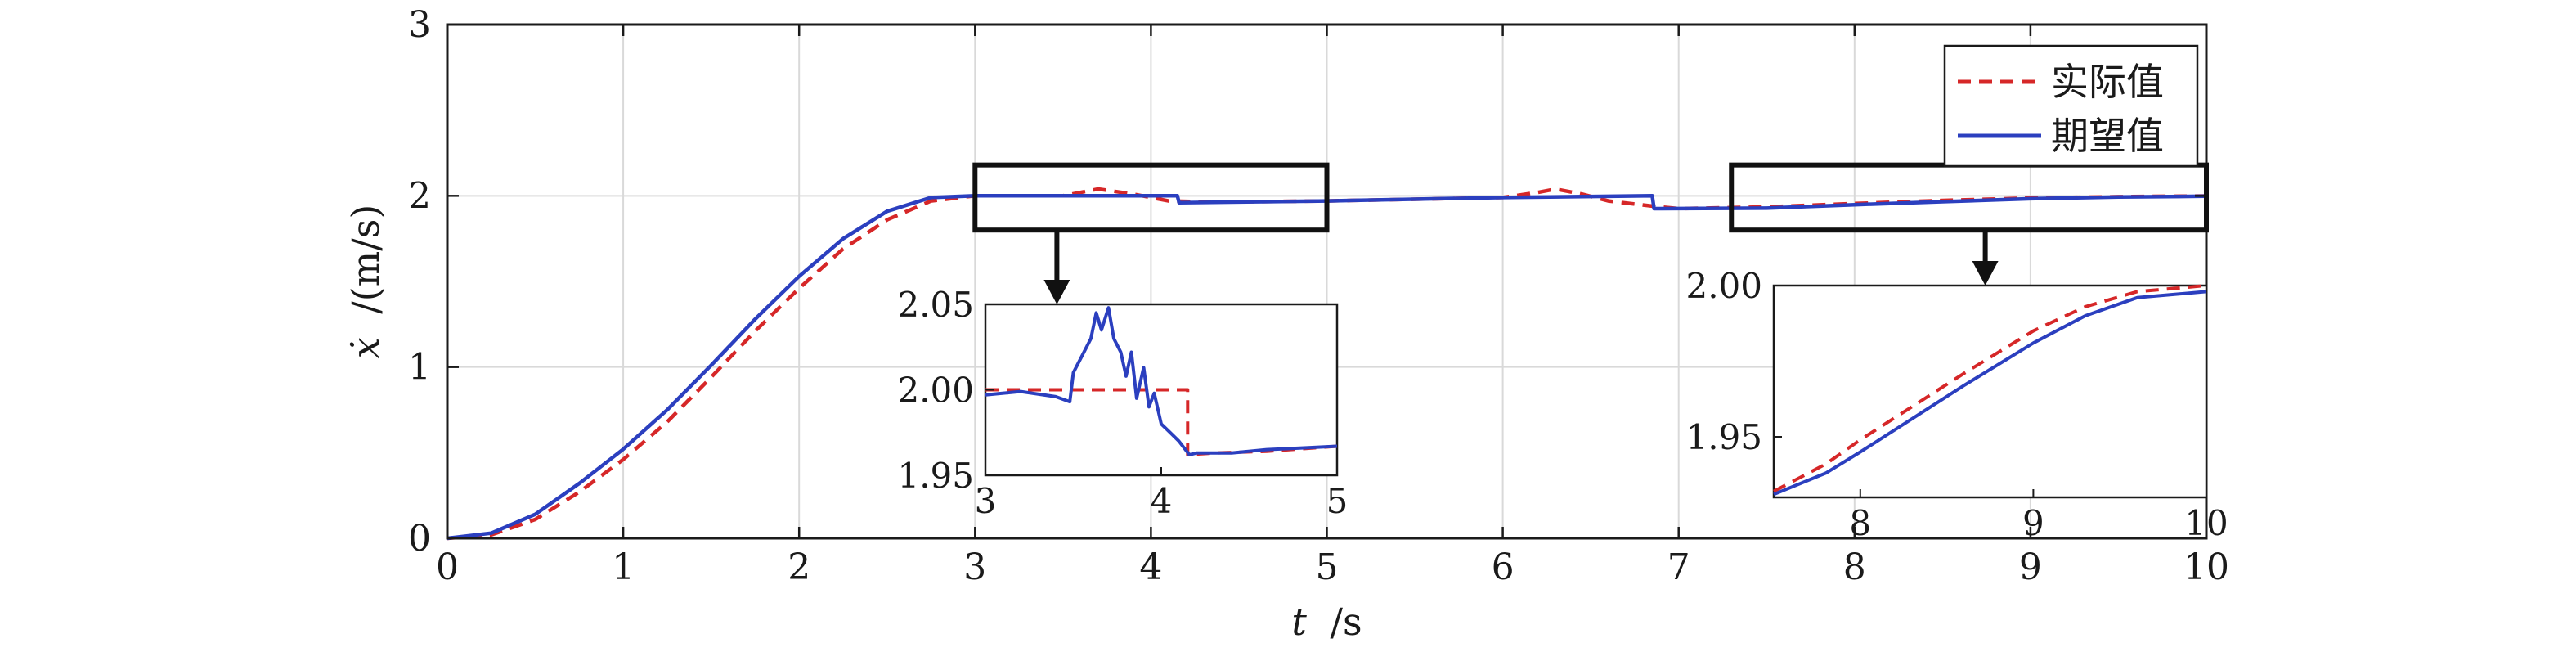  Describe the element at coordinates (935, 305) in the screenshot. I see `inset-y-tick-label: 2.05` at that location.